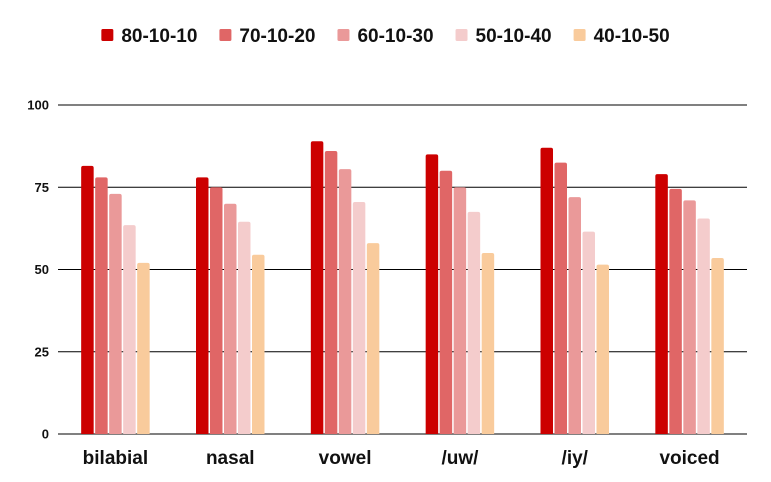  Describe the element at coordinates (575, 458) in the screenshot. I see `x-tick-label: /iy/` at that location.